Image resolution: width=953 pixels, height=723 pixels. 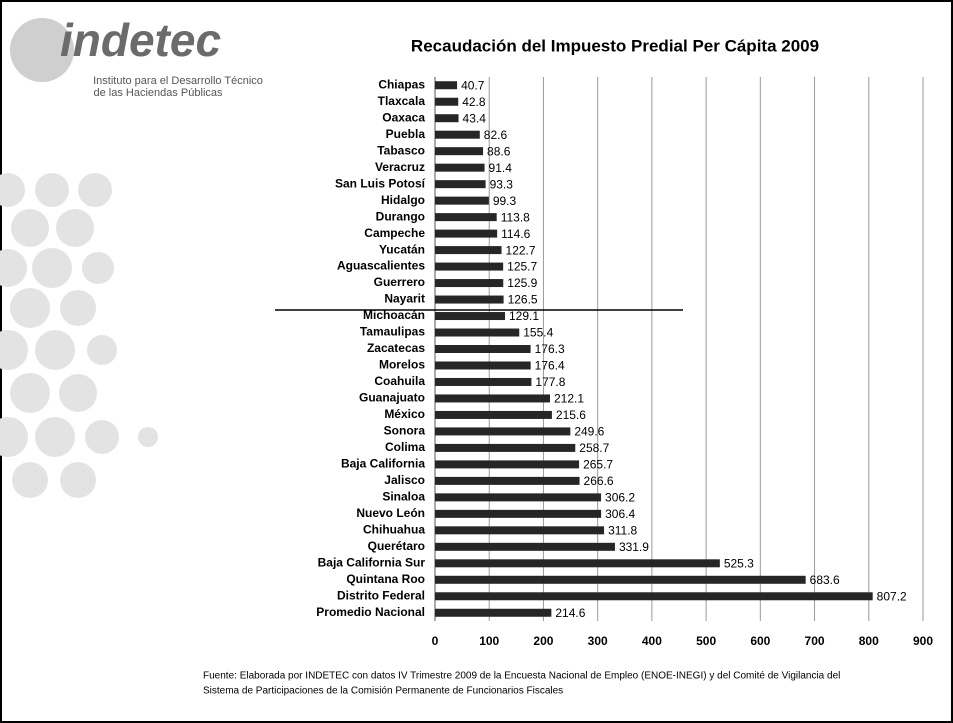 What do you see at coordinates (550, 382) in the screenshot?
I see `value-label: 177.8` at bounding box center [550, 382].